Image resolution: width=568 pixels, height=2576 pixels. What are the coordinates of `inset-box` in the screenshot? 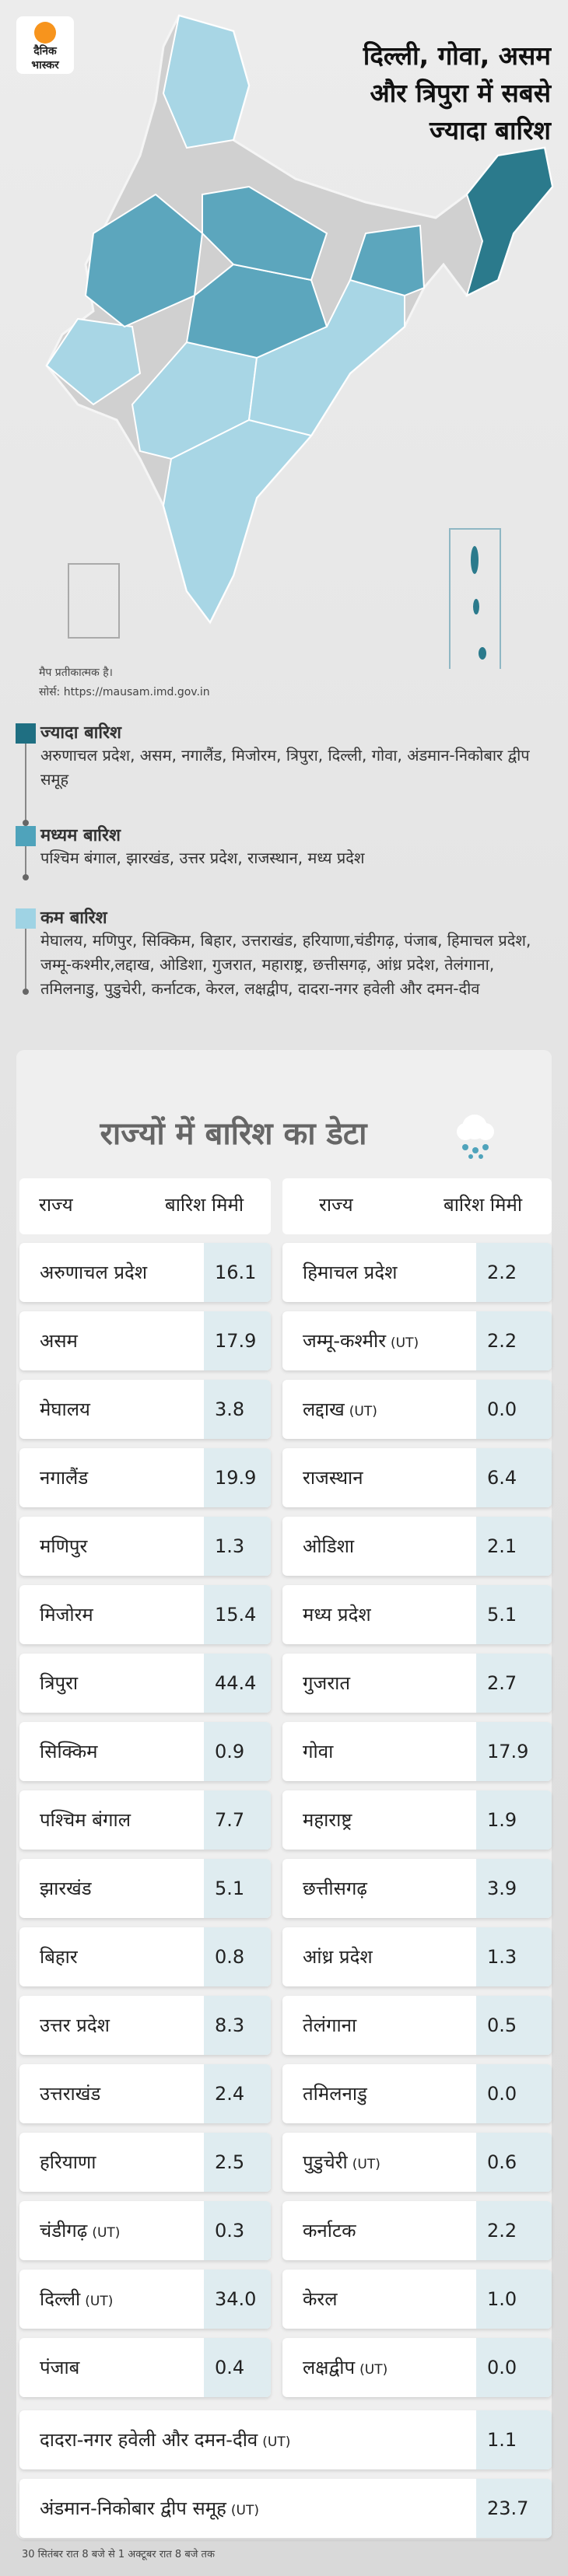 It's located at (94, 601).